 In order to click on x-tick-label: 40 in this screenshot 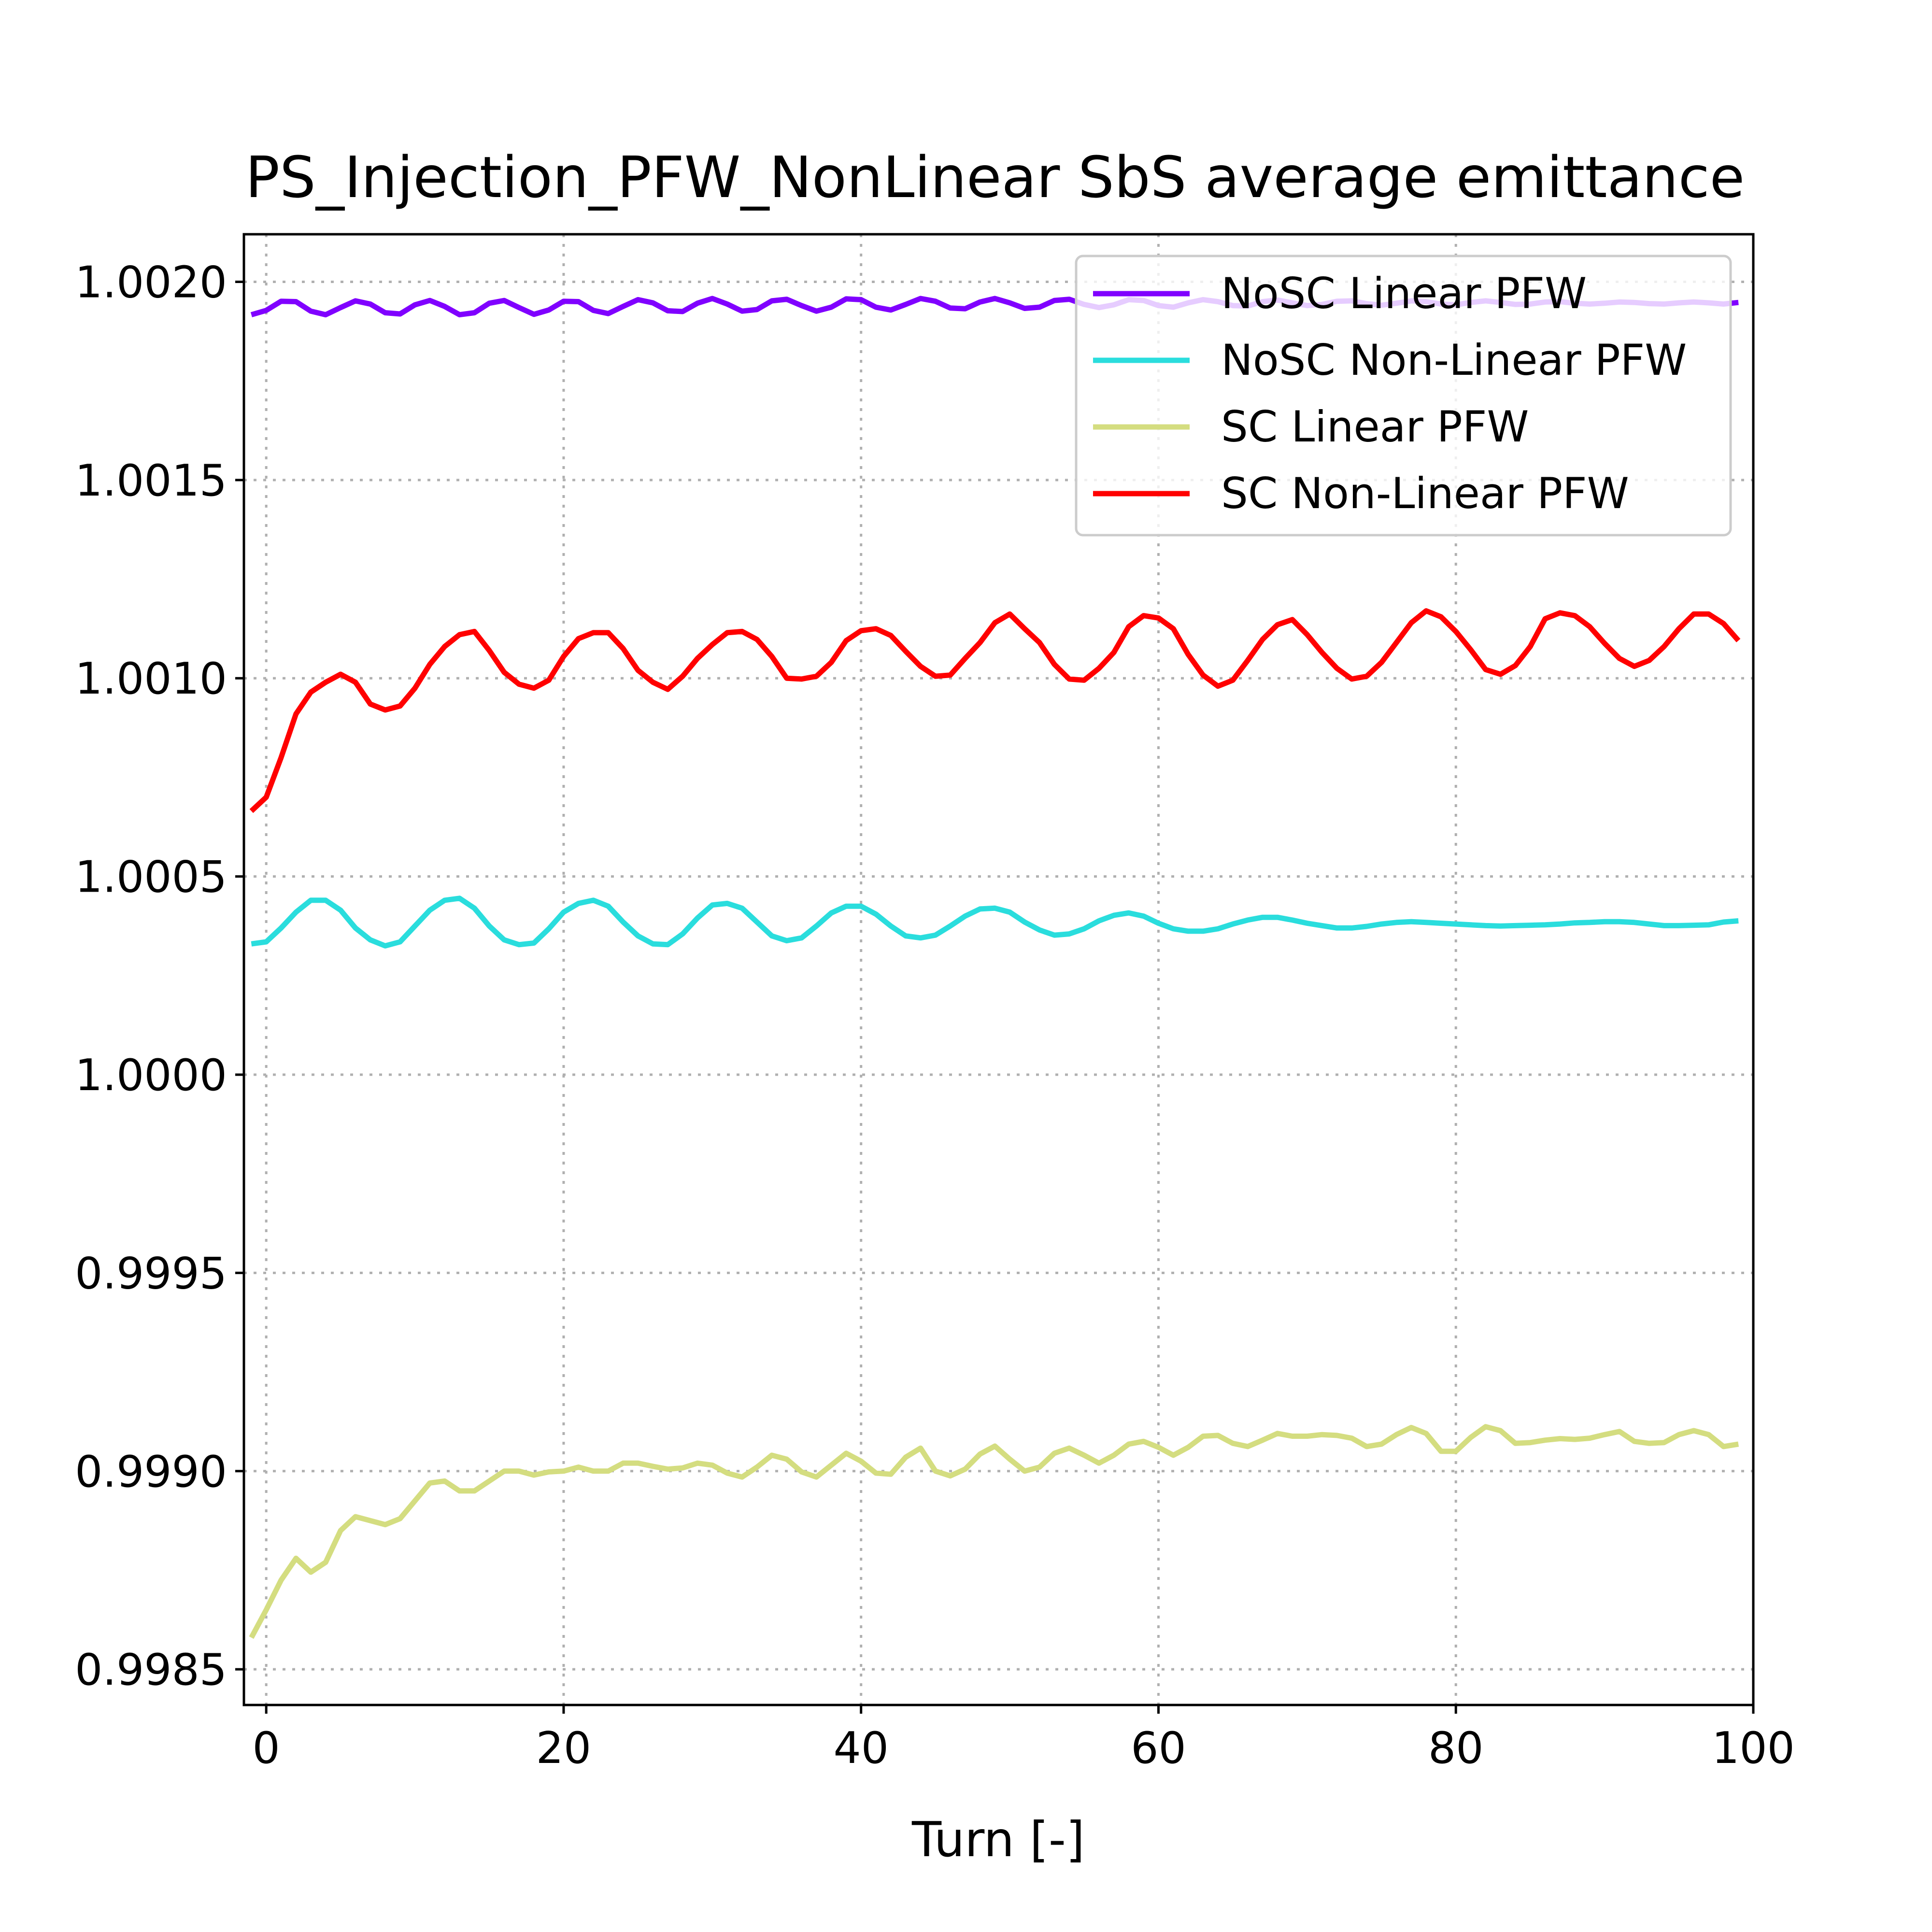, I will do `click(861, 1748)`.